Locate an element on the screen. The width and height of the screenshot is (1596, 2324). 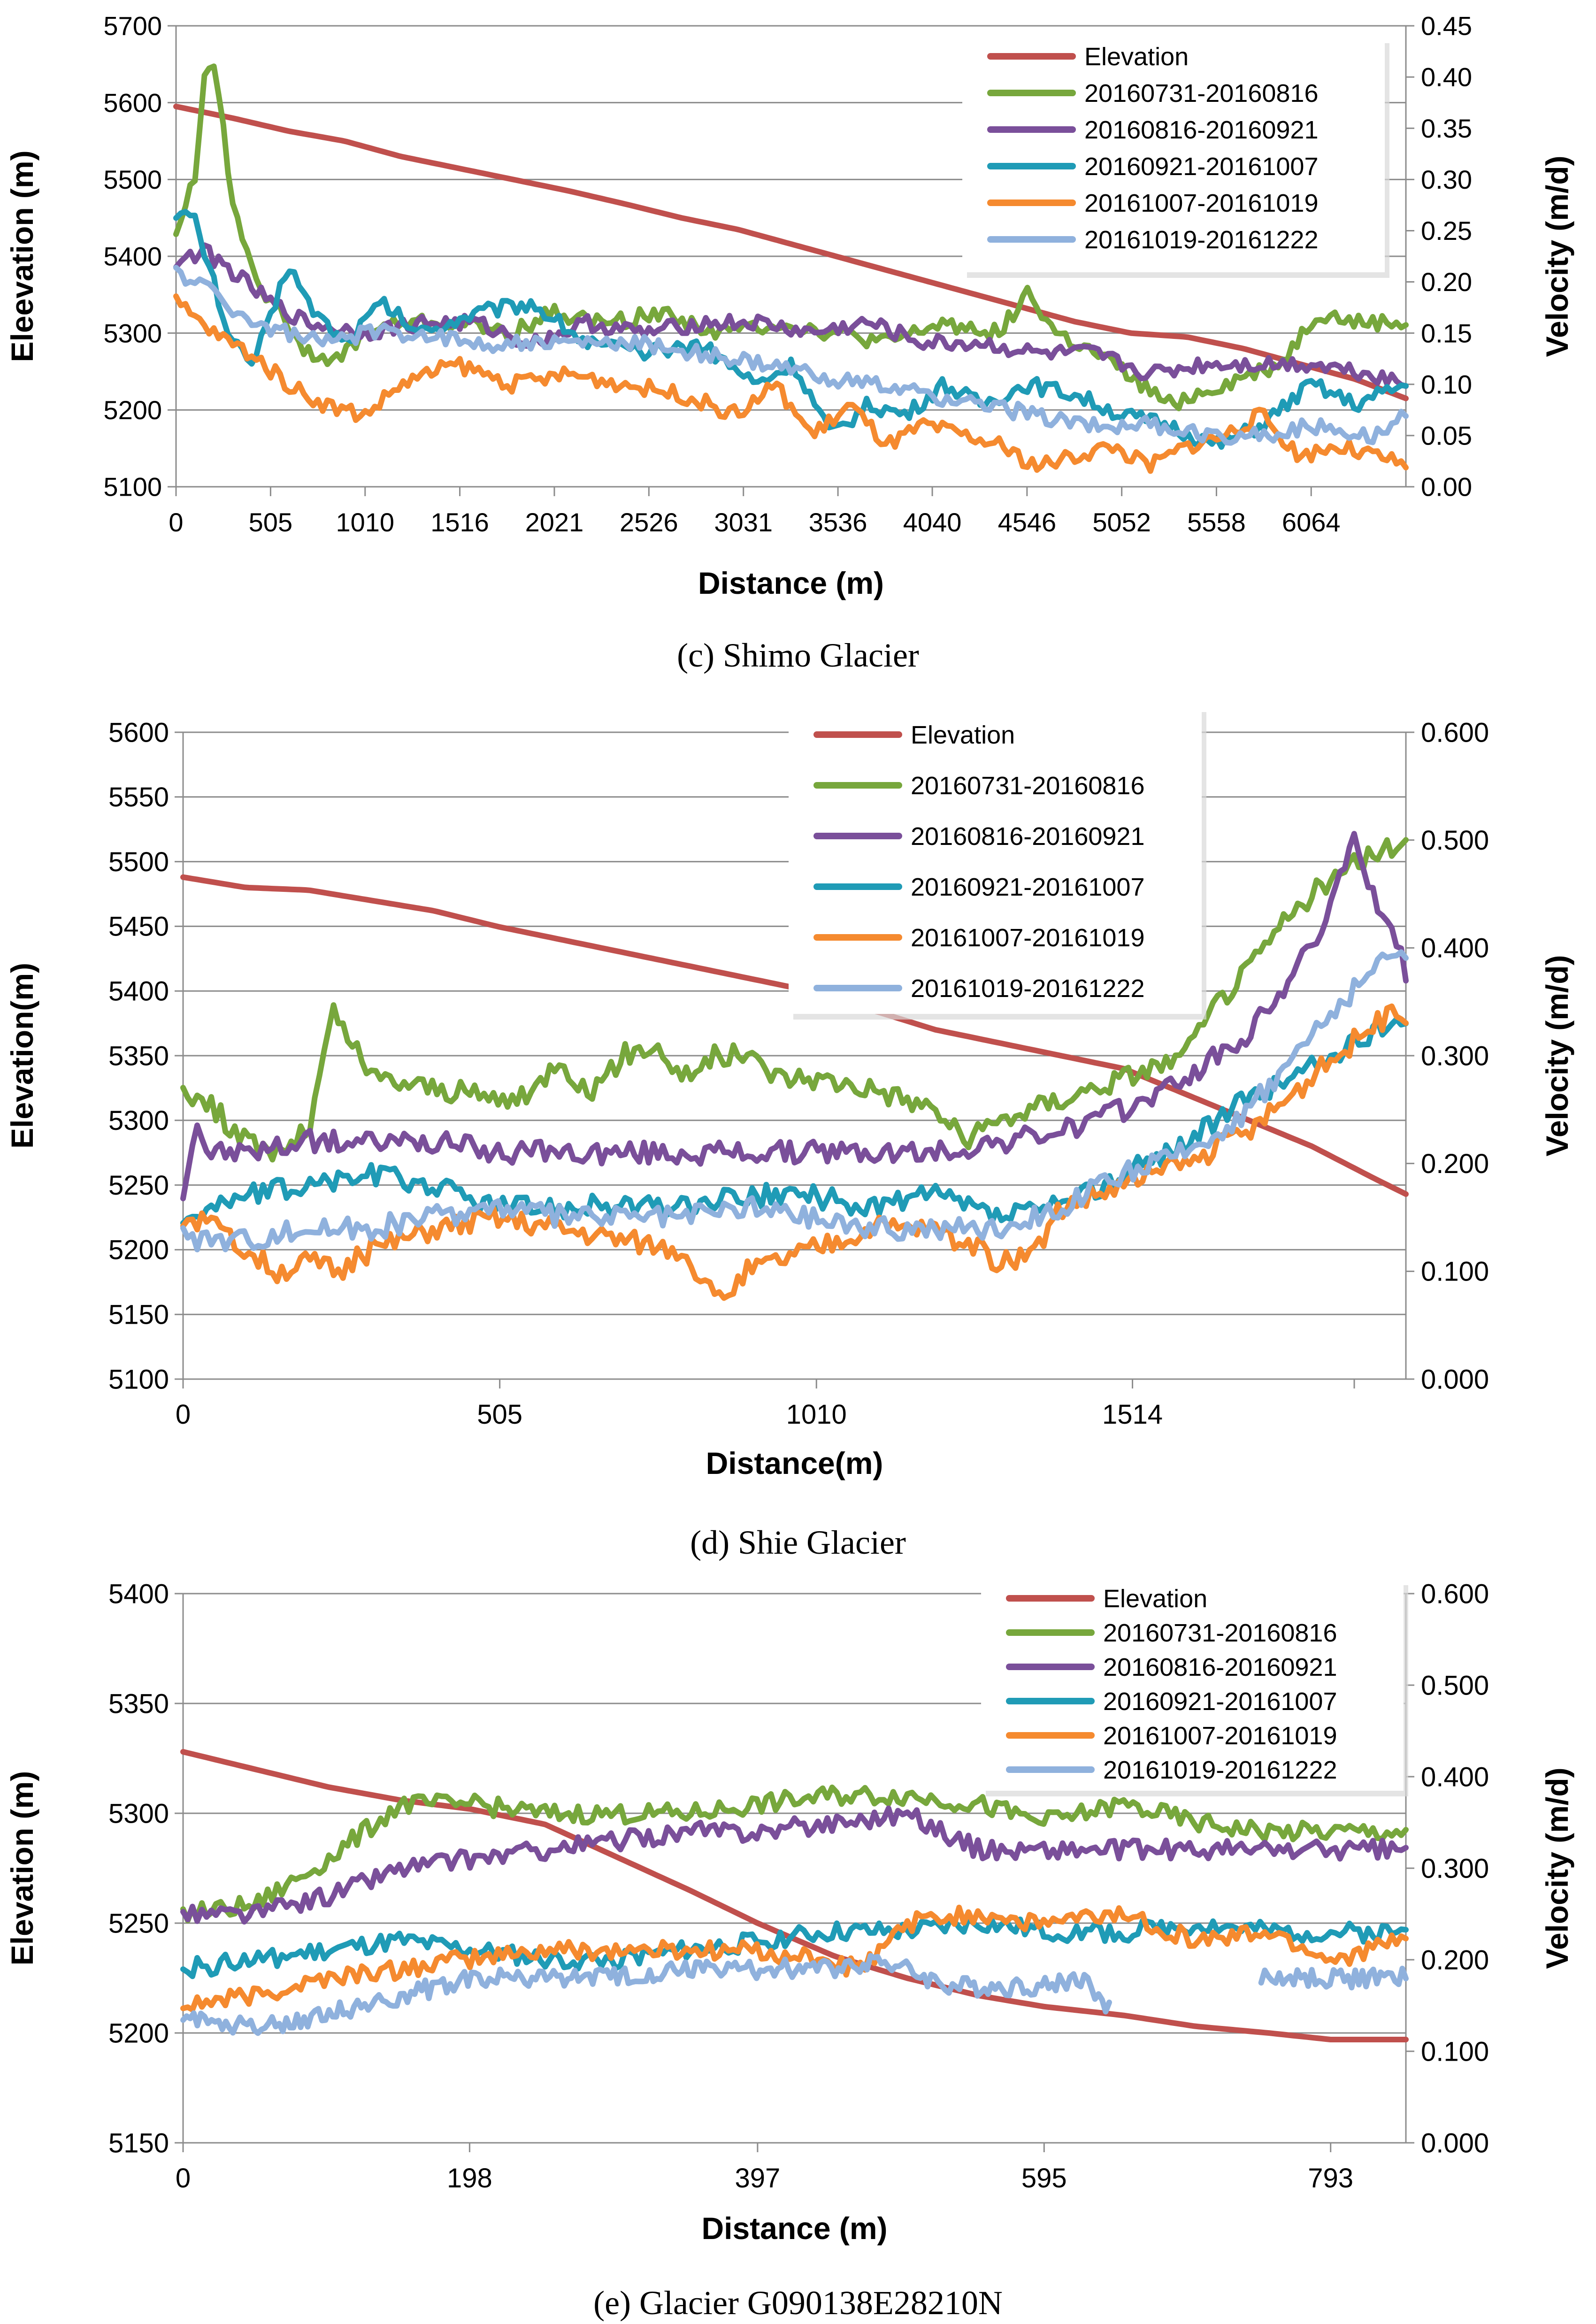
y-tick-label: 5450 is located at coordinates (138, 927).